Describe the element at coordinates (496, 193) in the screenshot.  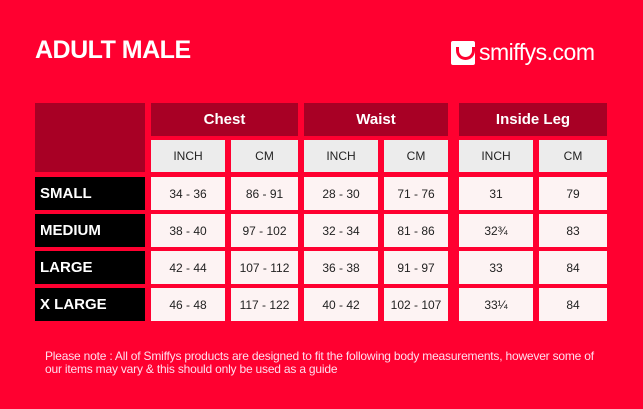
I see `table-cell: 31` at that location.